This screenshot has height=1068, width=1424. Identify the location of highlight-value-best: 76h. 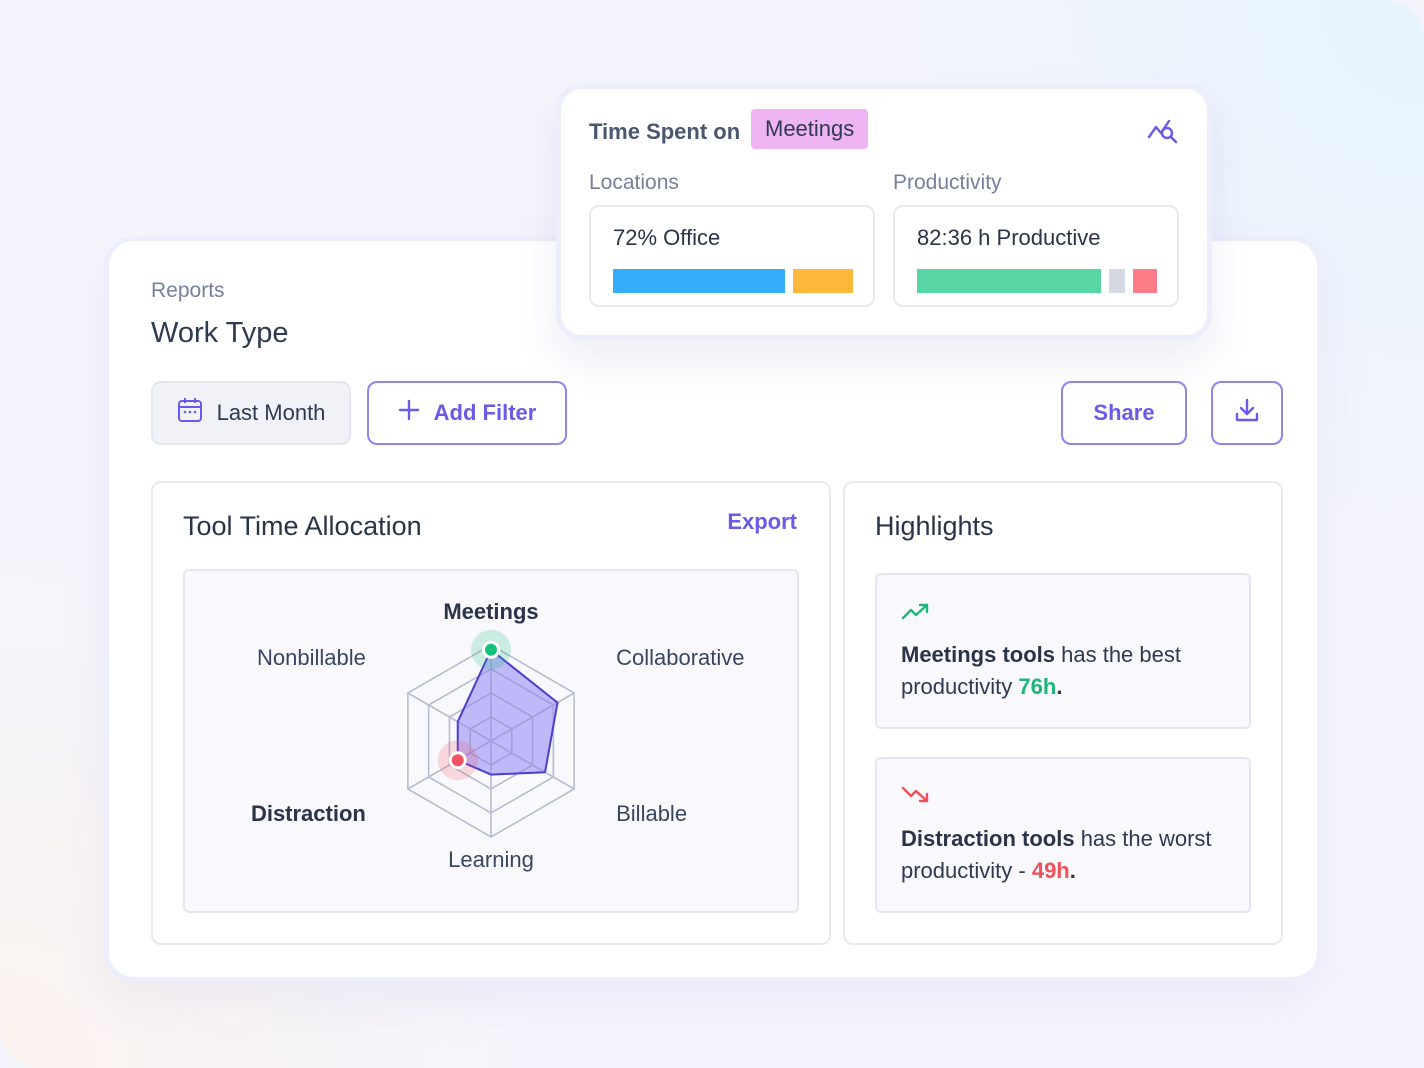
(1037, 686).